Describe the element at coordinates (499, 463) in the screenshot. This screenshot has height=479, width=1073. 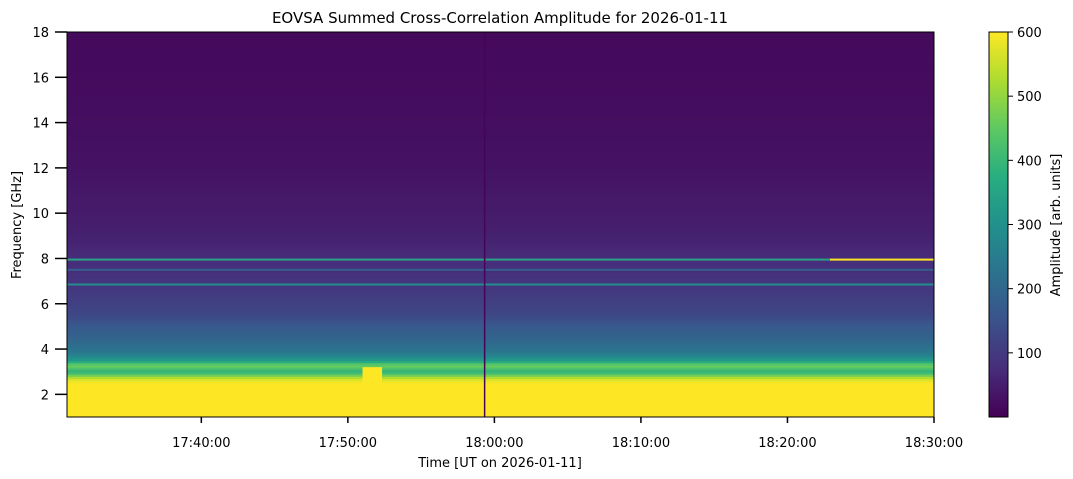
I see `x-axis-label: Time [UT on 2026-01-11]` at that location.